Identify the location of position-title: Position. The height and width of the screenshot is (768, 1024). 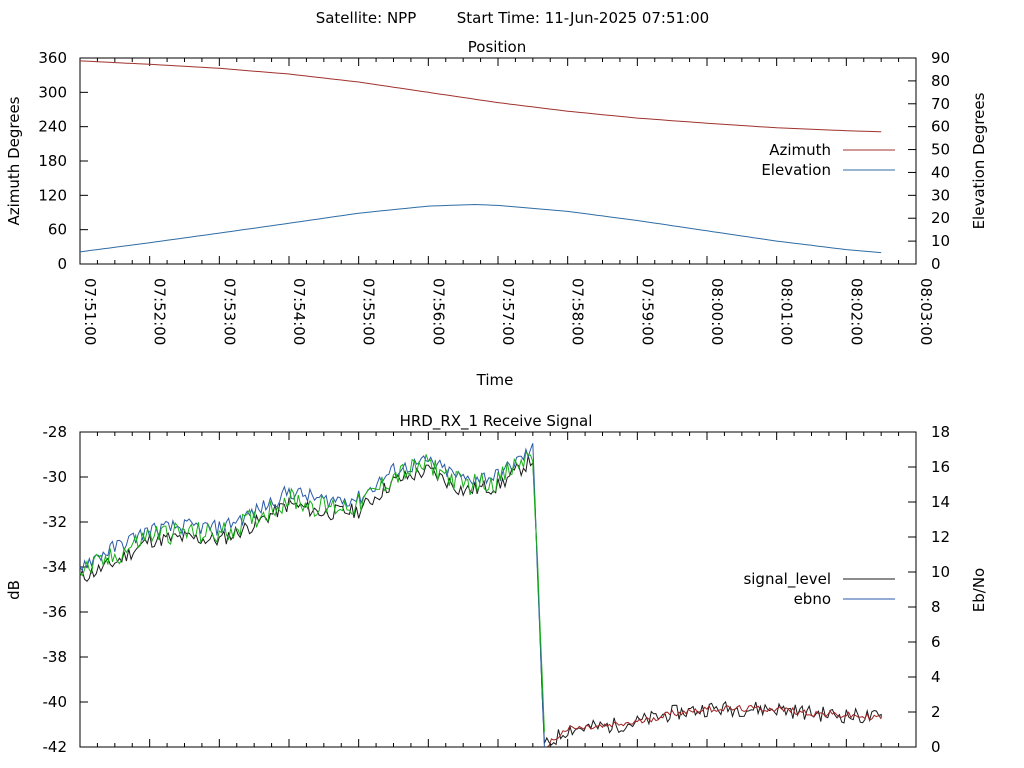
(497, 47).